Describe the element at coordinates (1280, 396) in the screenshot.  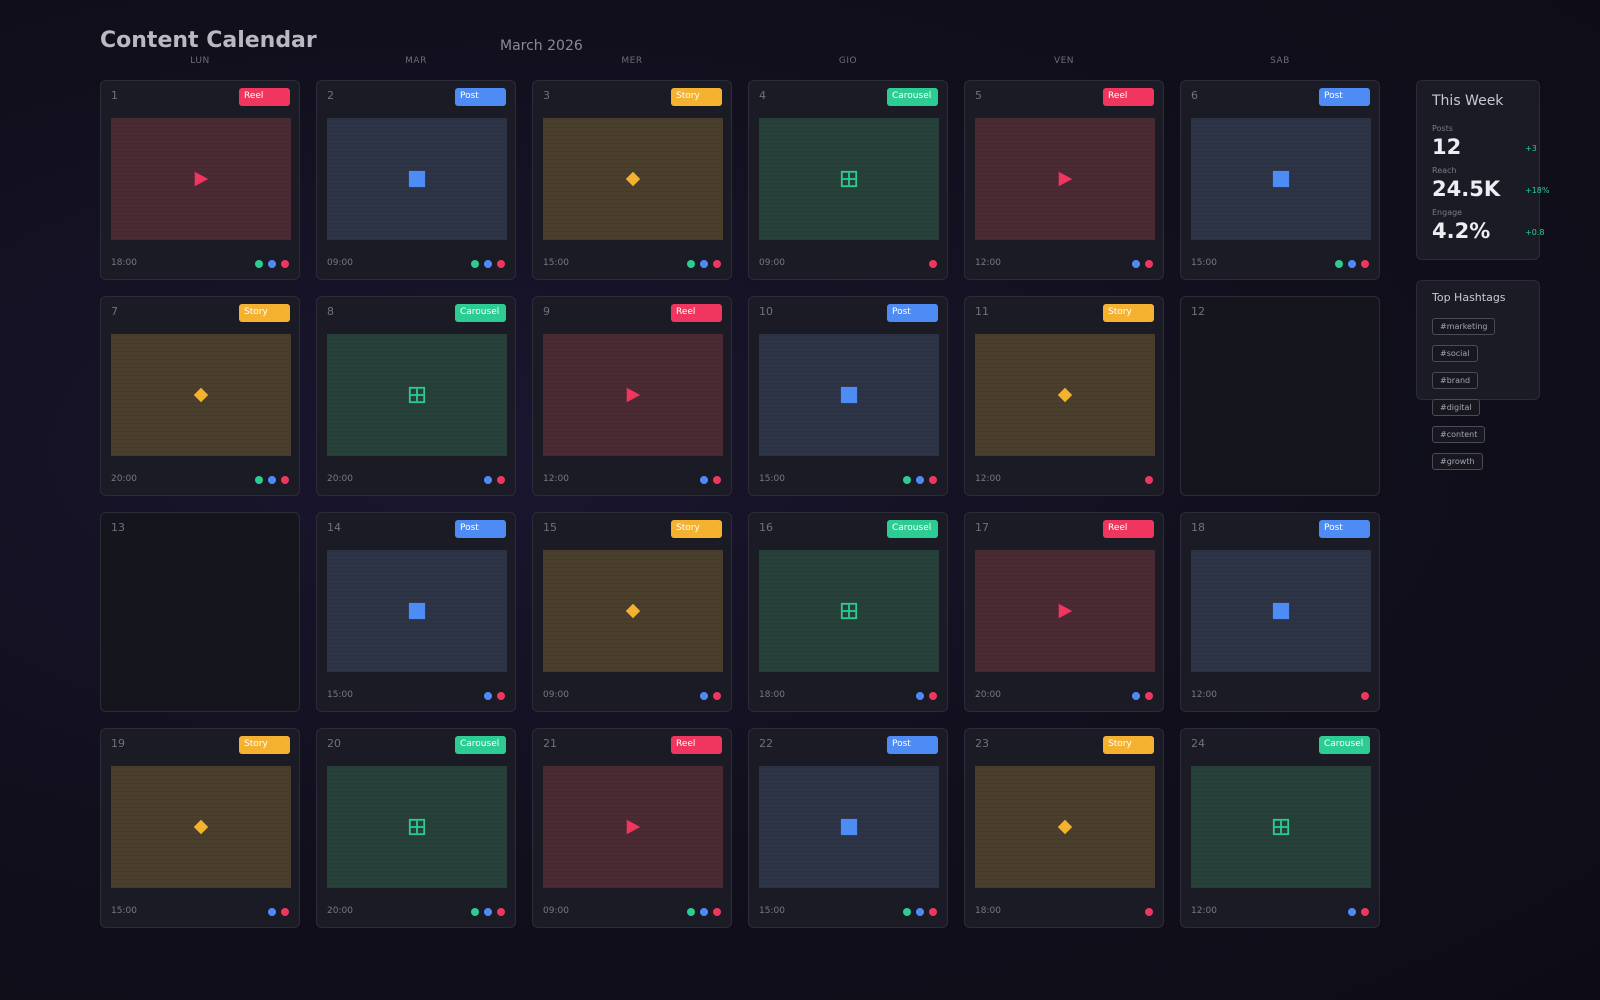
I see `calendar-day-12: 12` at that location.